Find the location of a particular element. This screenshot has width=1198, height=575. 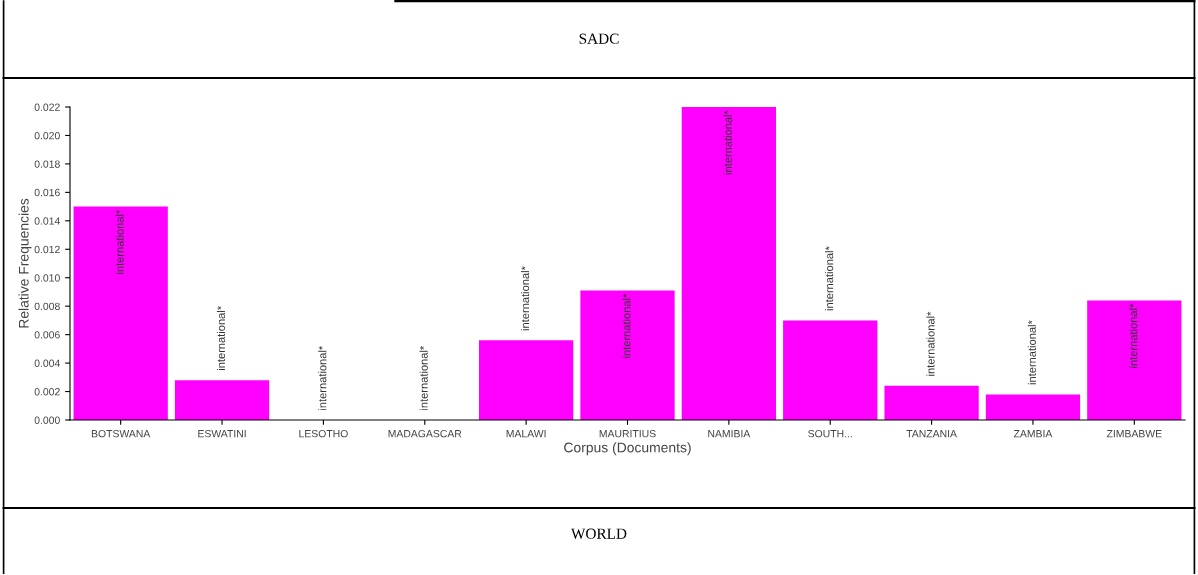

y-tick-label: 0.016 is located at coordinates (47, 192).